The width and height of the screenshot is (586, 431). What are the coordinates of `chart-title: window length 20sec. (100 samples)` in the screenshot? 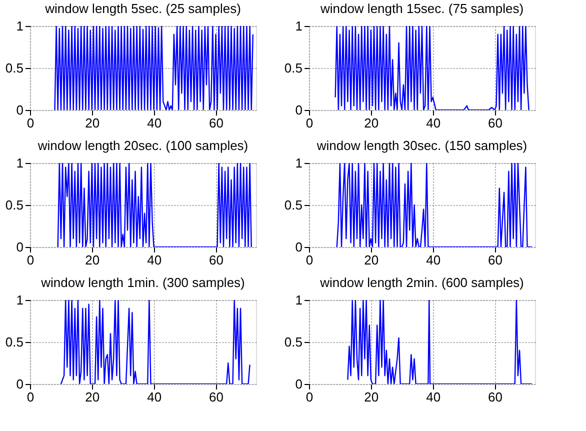 It's located at (142, 145).